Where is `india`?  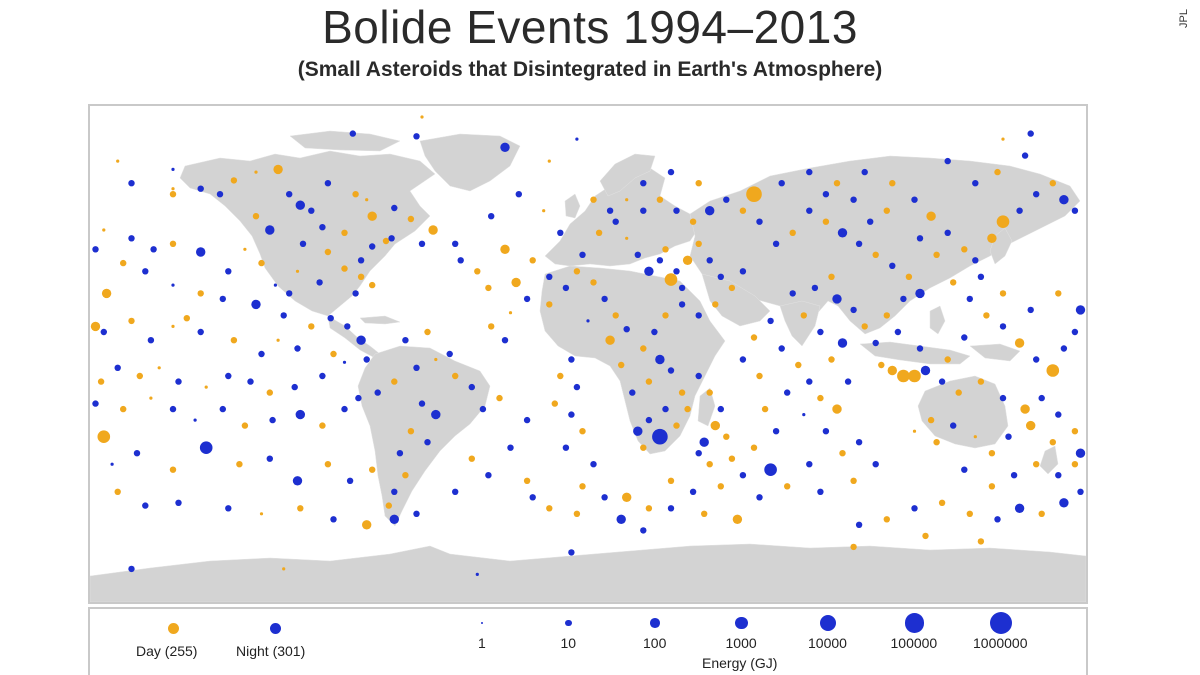 india is located at coordinates (800, 323).